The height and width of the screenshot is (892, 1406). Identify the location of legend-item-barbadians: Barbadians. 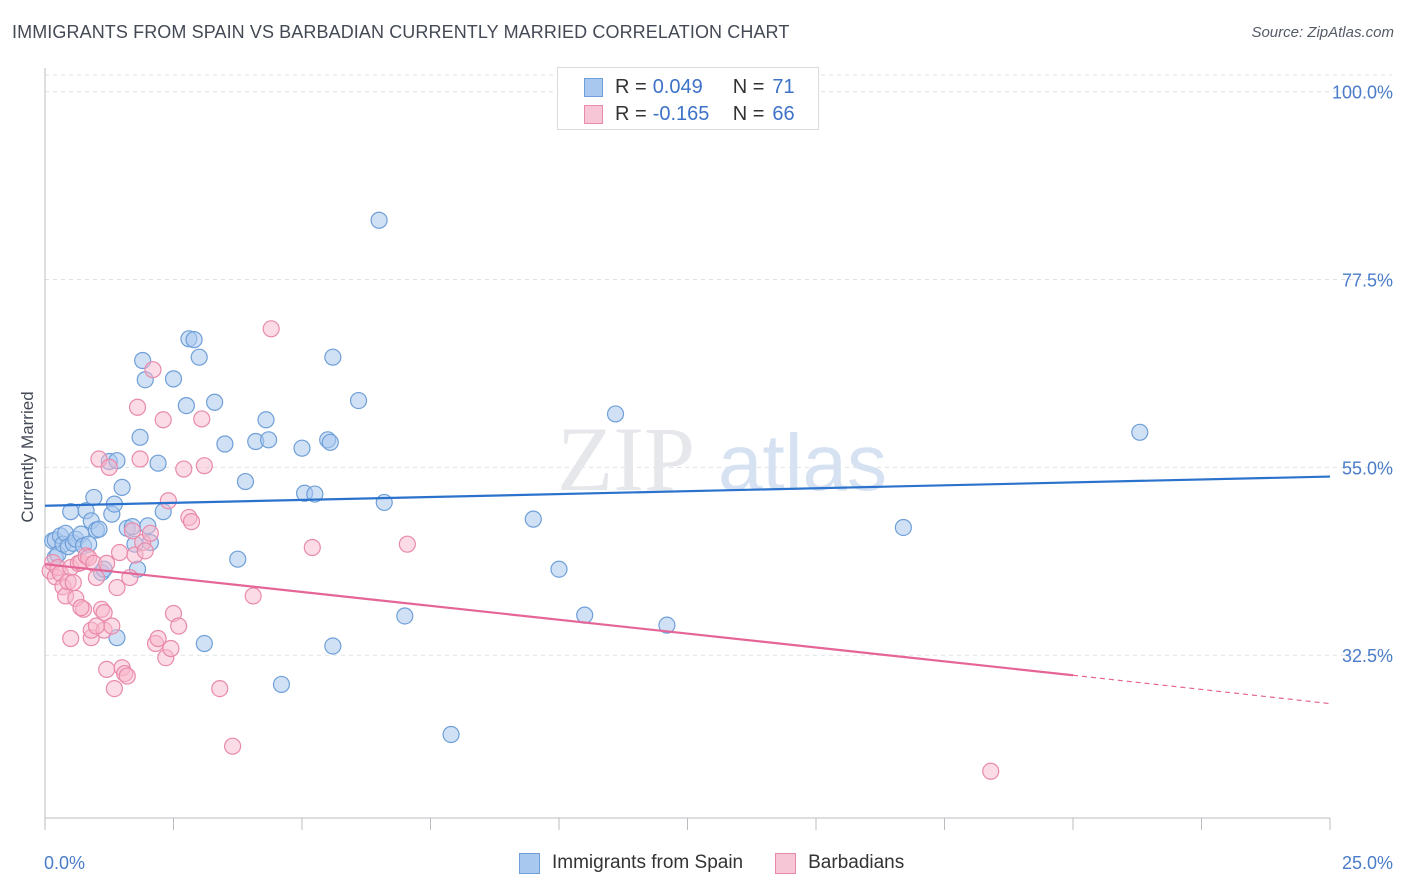
(839, 863).